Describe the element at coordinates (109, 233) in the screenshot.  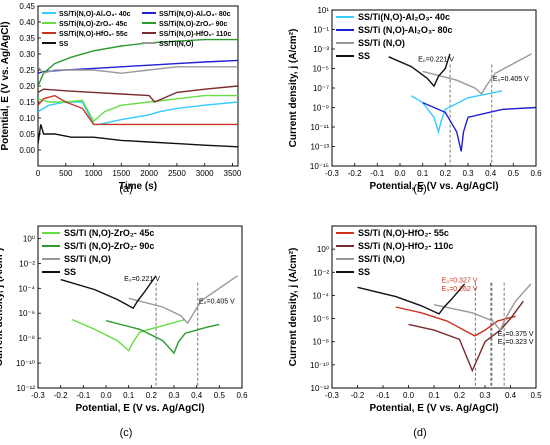
I see `legend-label: SS/Ti (N,O)-ZrO₂- 45c` at that location.